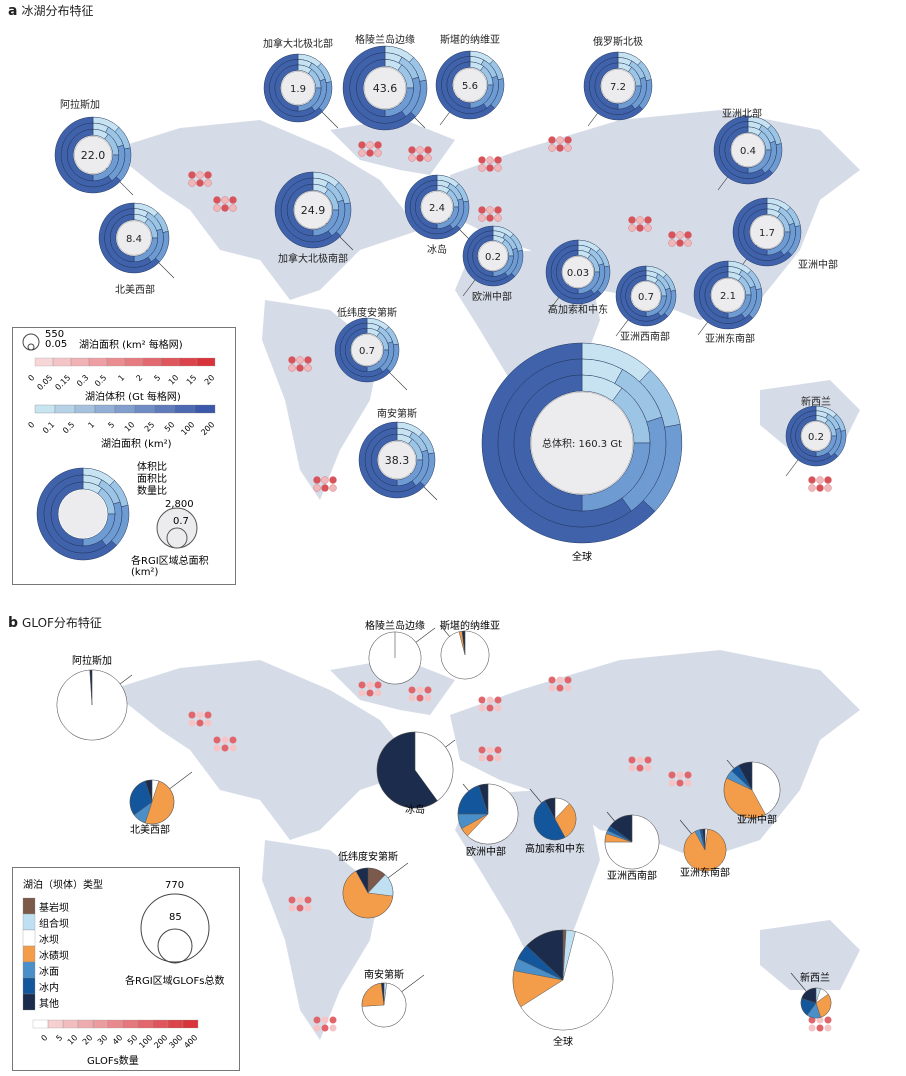 Image resolution: width=906 pixels, height=1076 pixels. I want to click on region-label: 欧洲中部, so click(492, 296).